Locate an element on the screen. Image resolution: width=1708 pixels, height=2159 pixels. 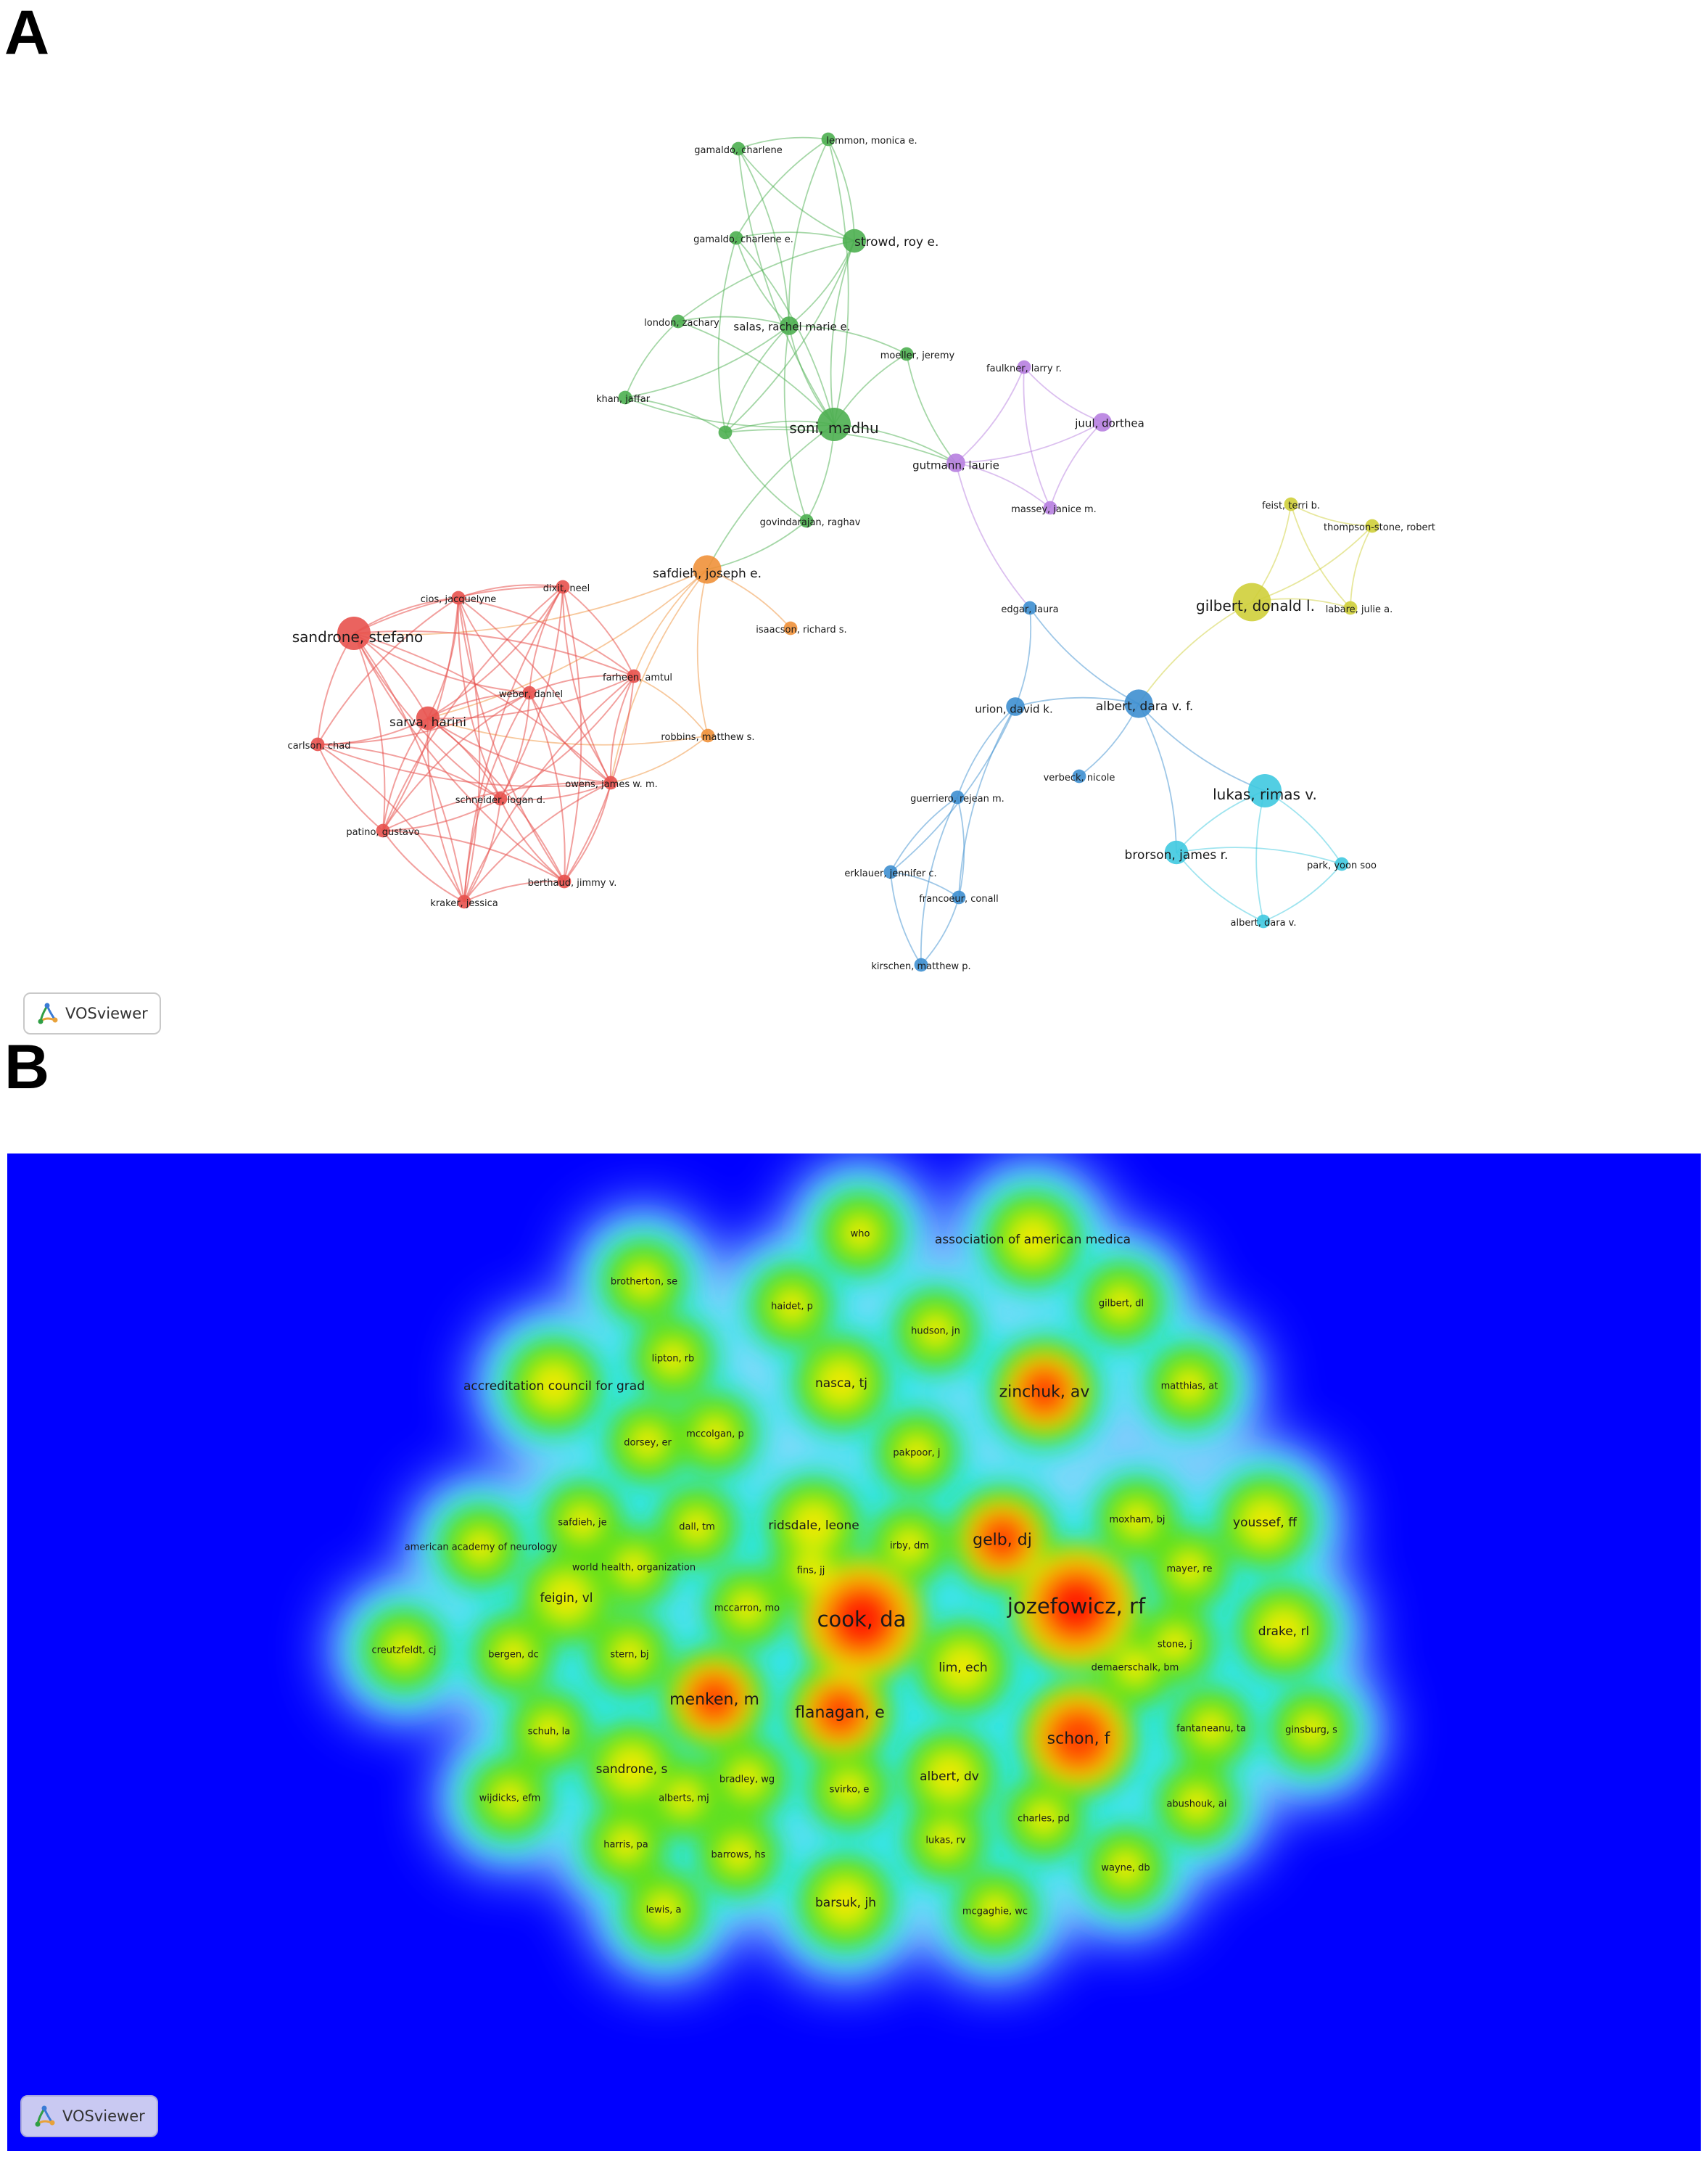
density-item-label: alberts, mj is located at coordinates (684, 1798).